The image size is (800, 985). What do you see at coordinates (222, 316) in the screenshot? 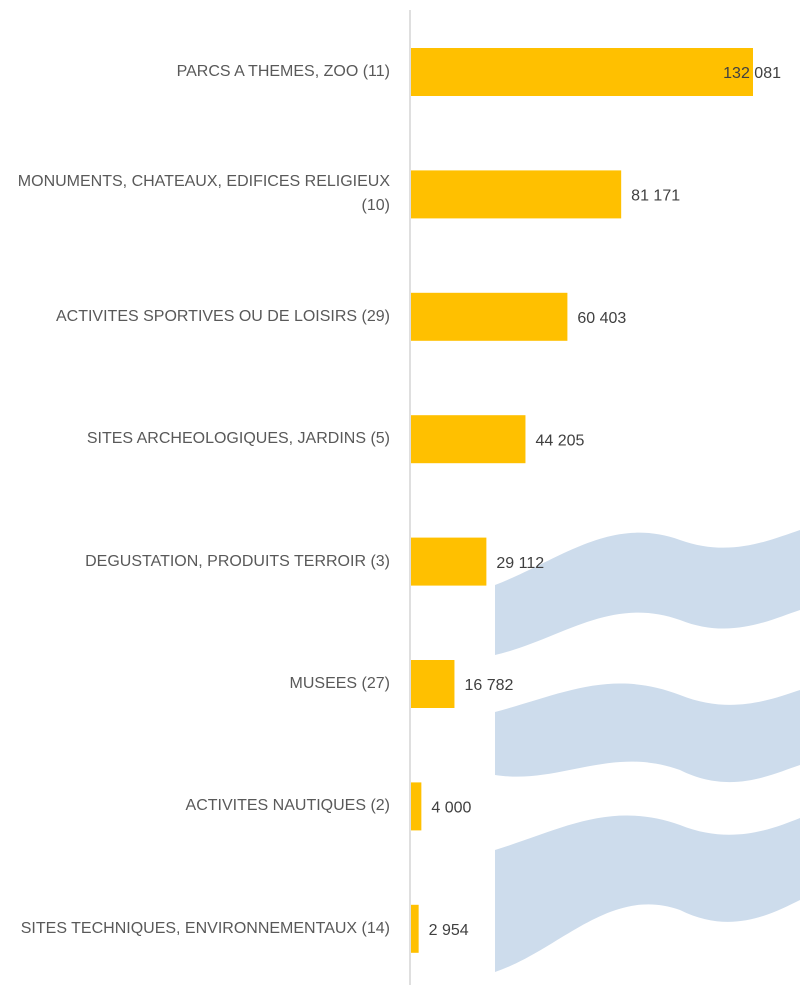
I see `category-label: ACTIVITES SPORTIVES OU DE LOISIRS (29)` at bounding box center [222, 316].